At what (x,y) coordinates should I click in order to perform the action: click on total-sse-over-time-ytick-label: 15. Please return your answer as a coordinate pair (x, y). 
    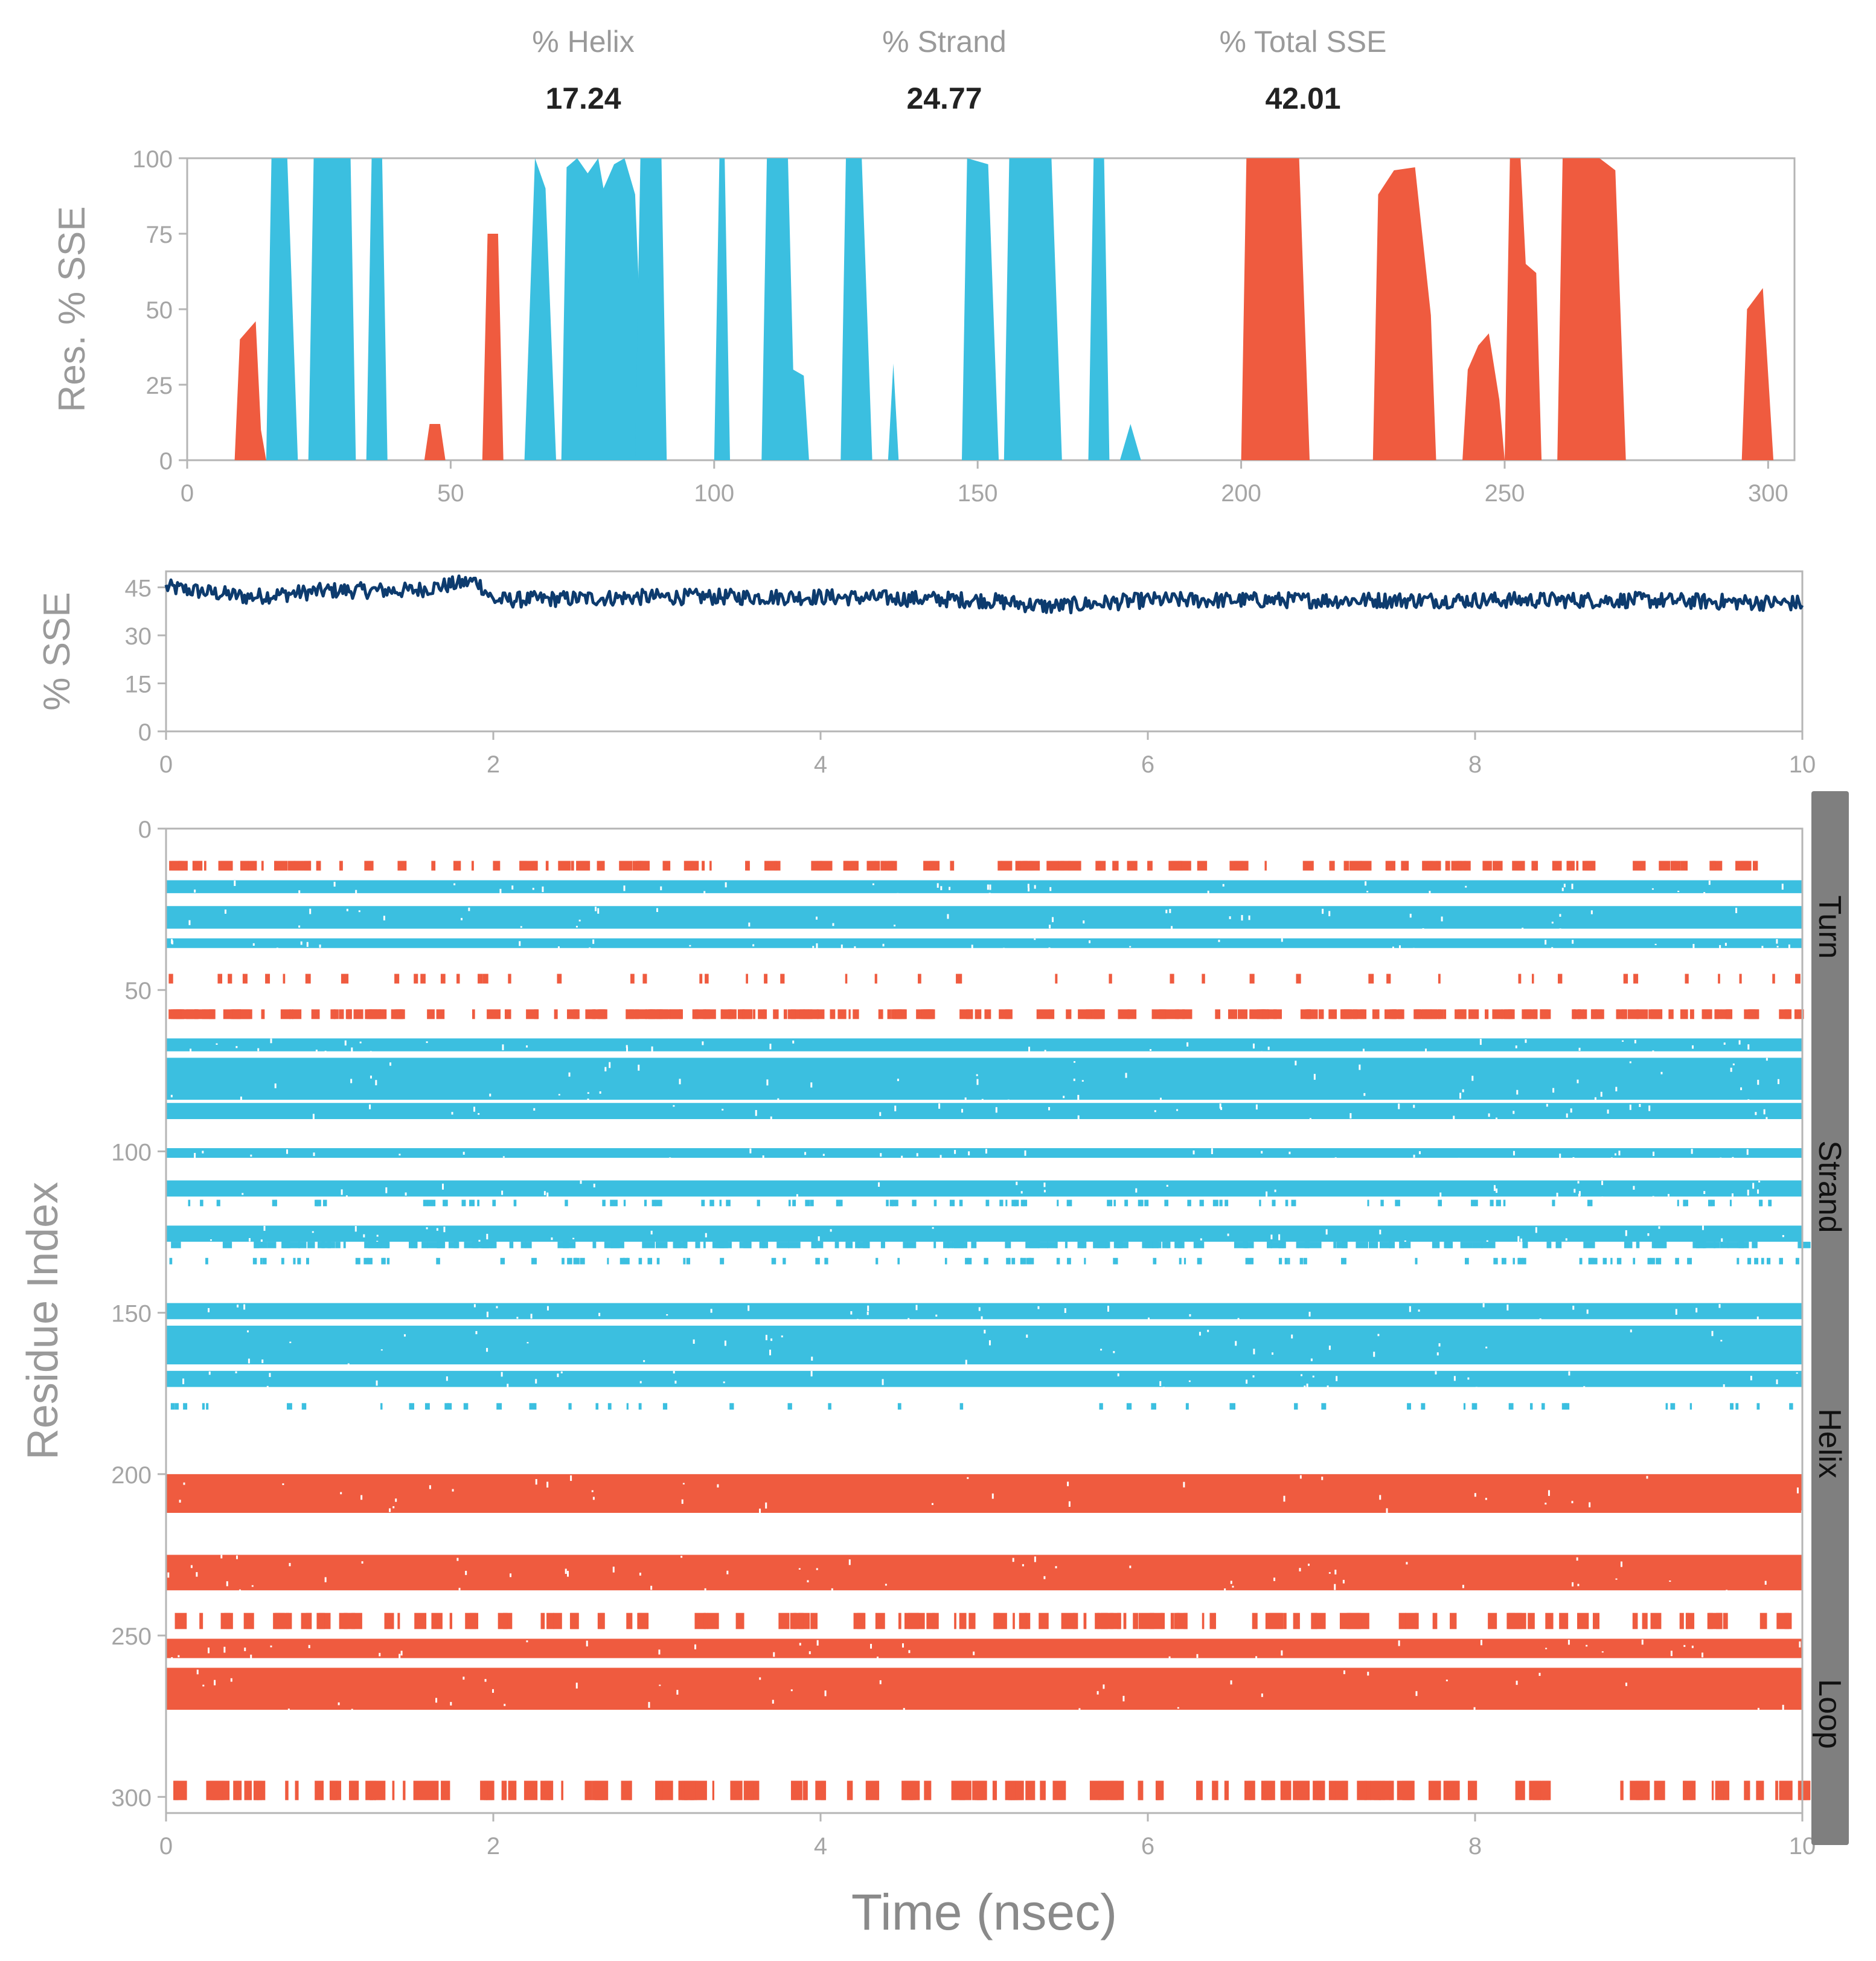
    Looking at the image, I should click on (138, 685).